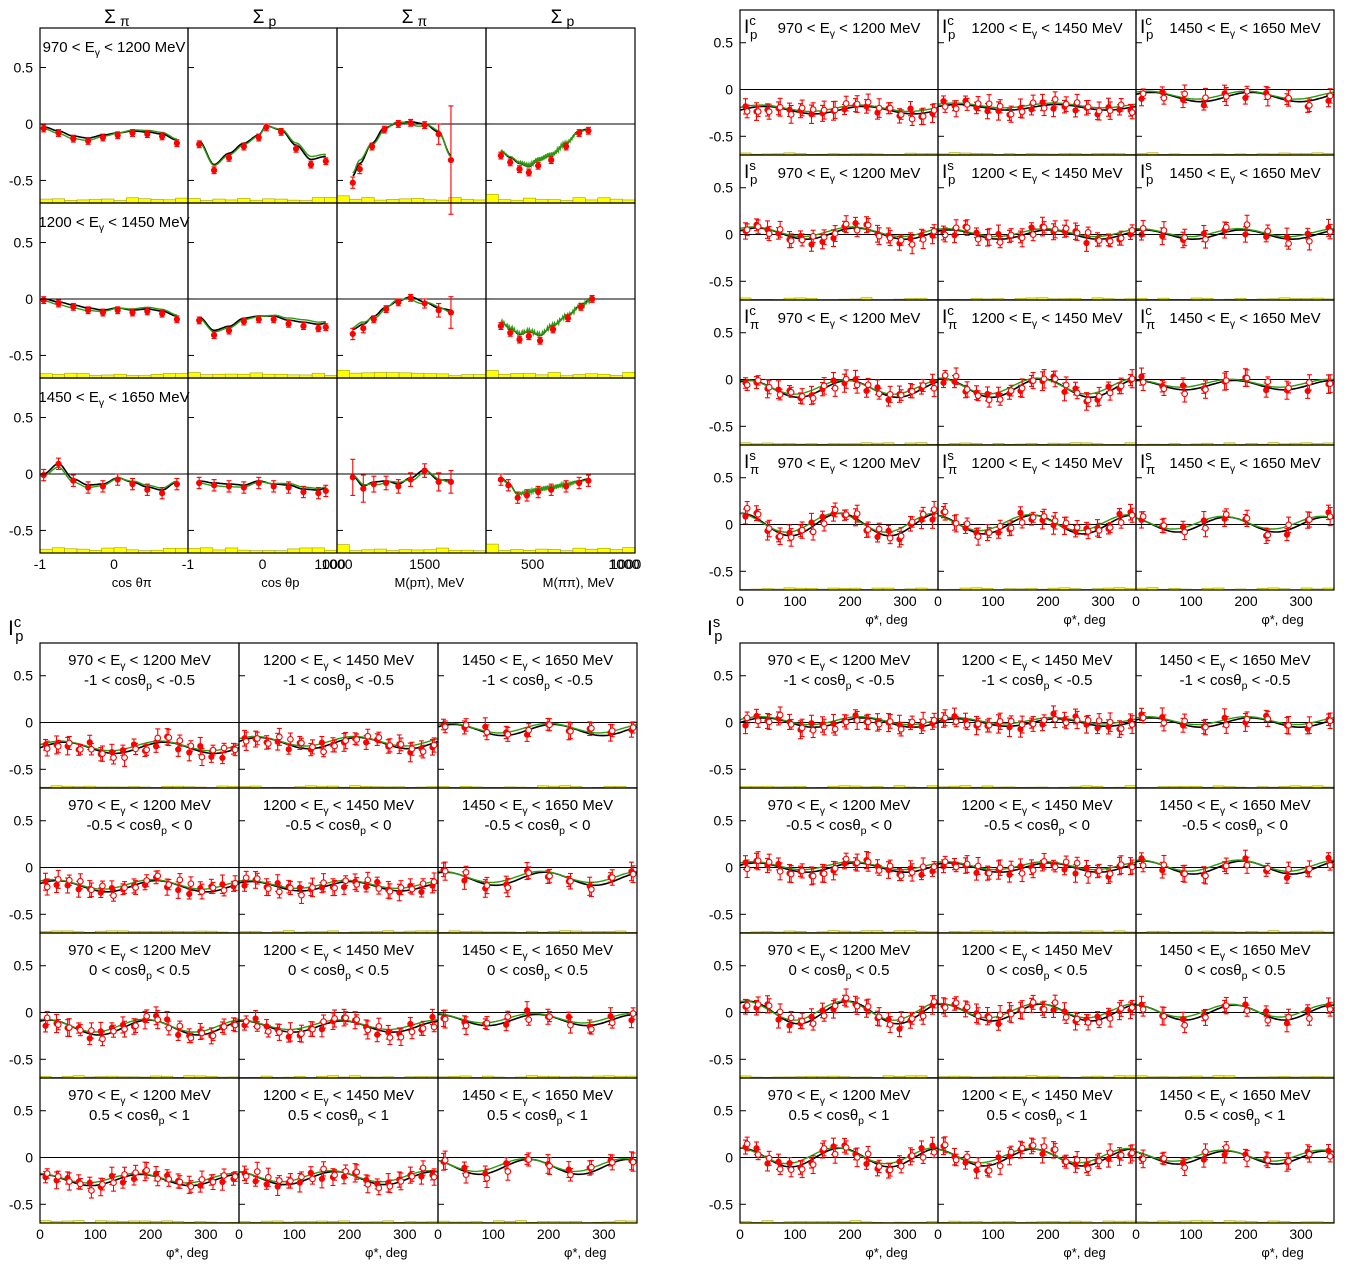 The height and width of the screenshot is (1275, 1367). What do you see at coordinates (338, 715) in the screenshot?
I see `phi-panel` at bounding box center [338, 715].